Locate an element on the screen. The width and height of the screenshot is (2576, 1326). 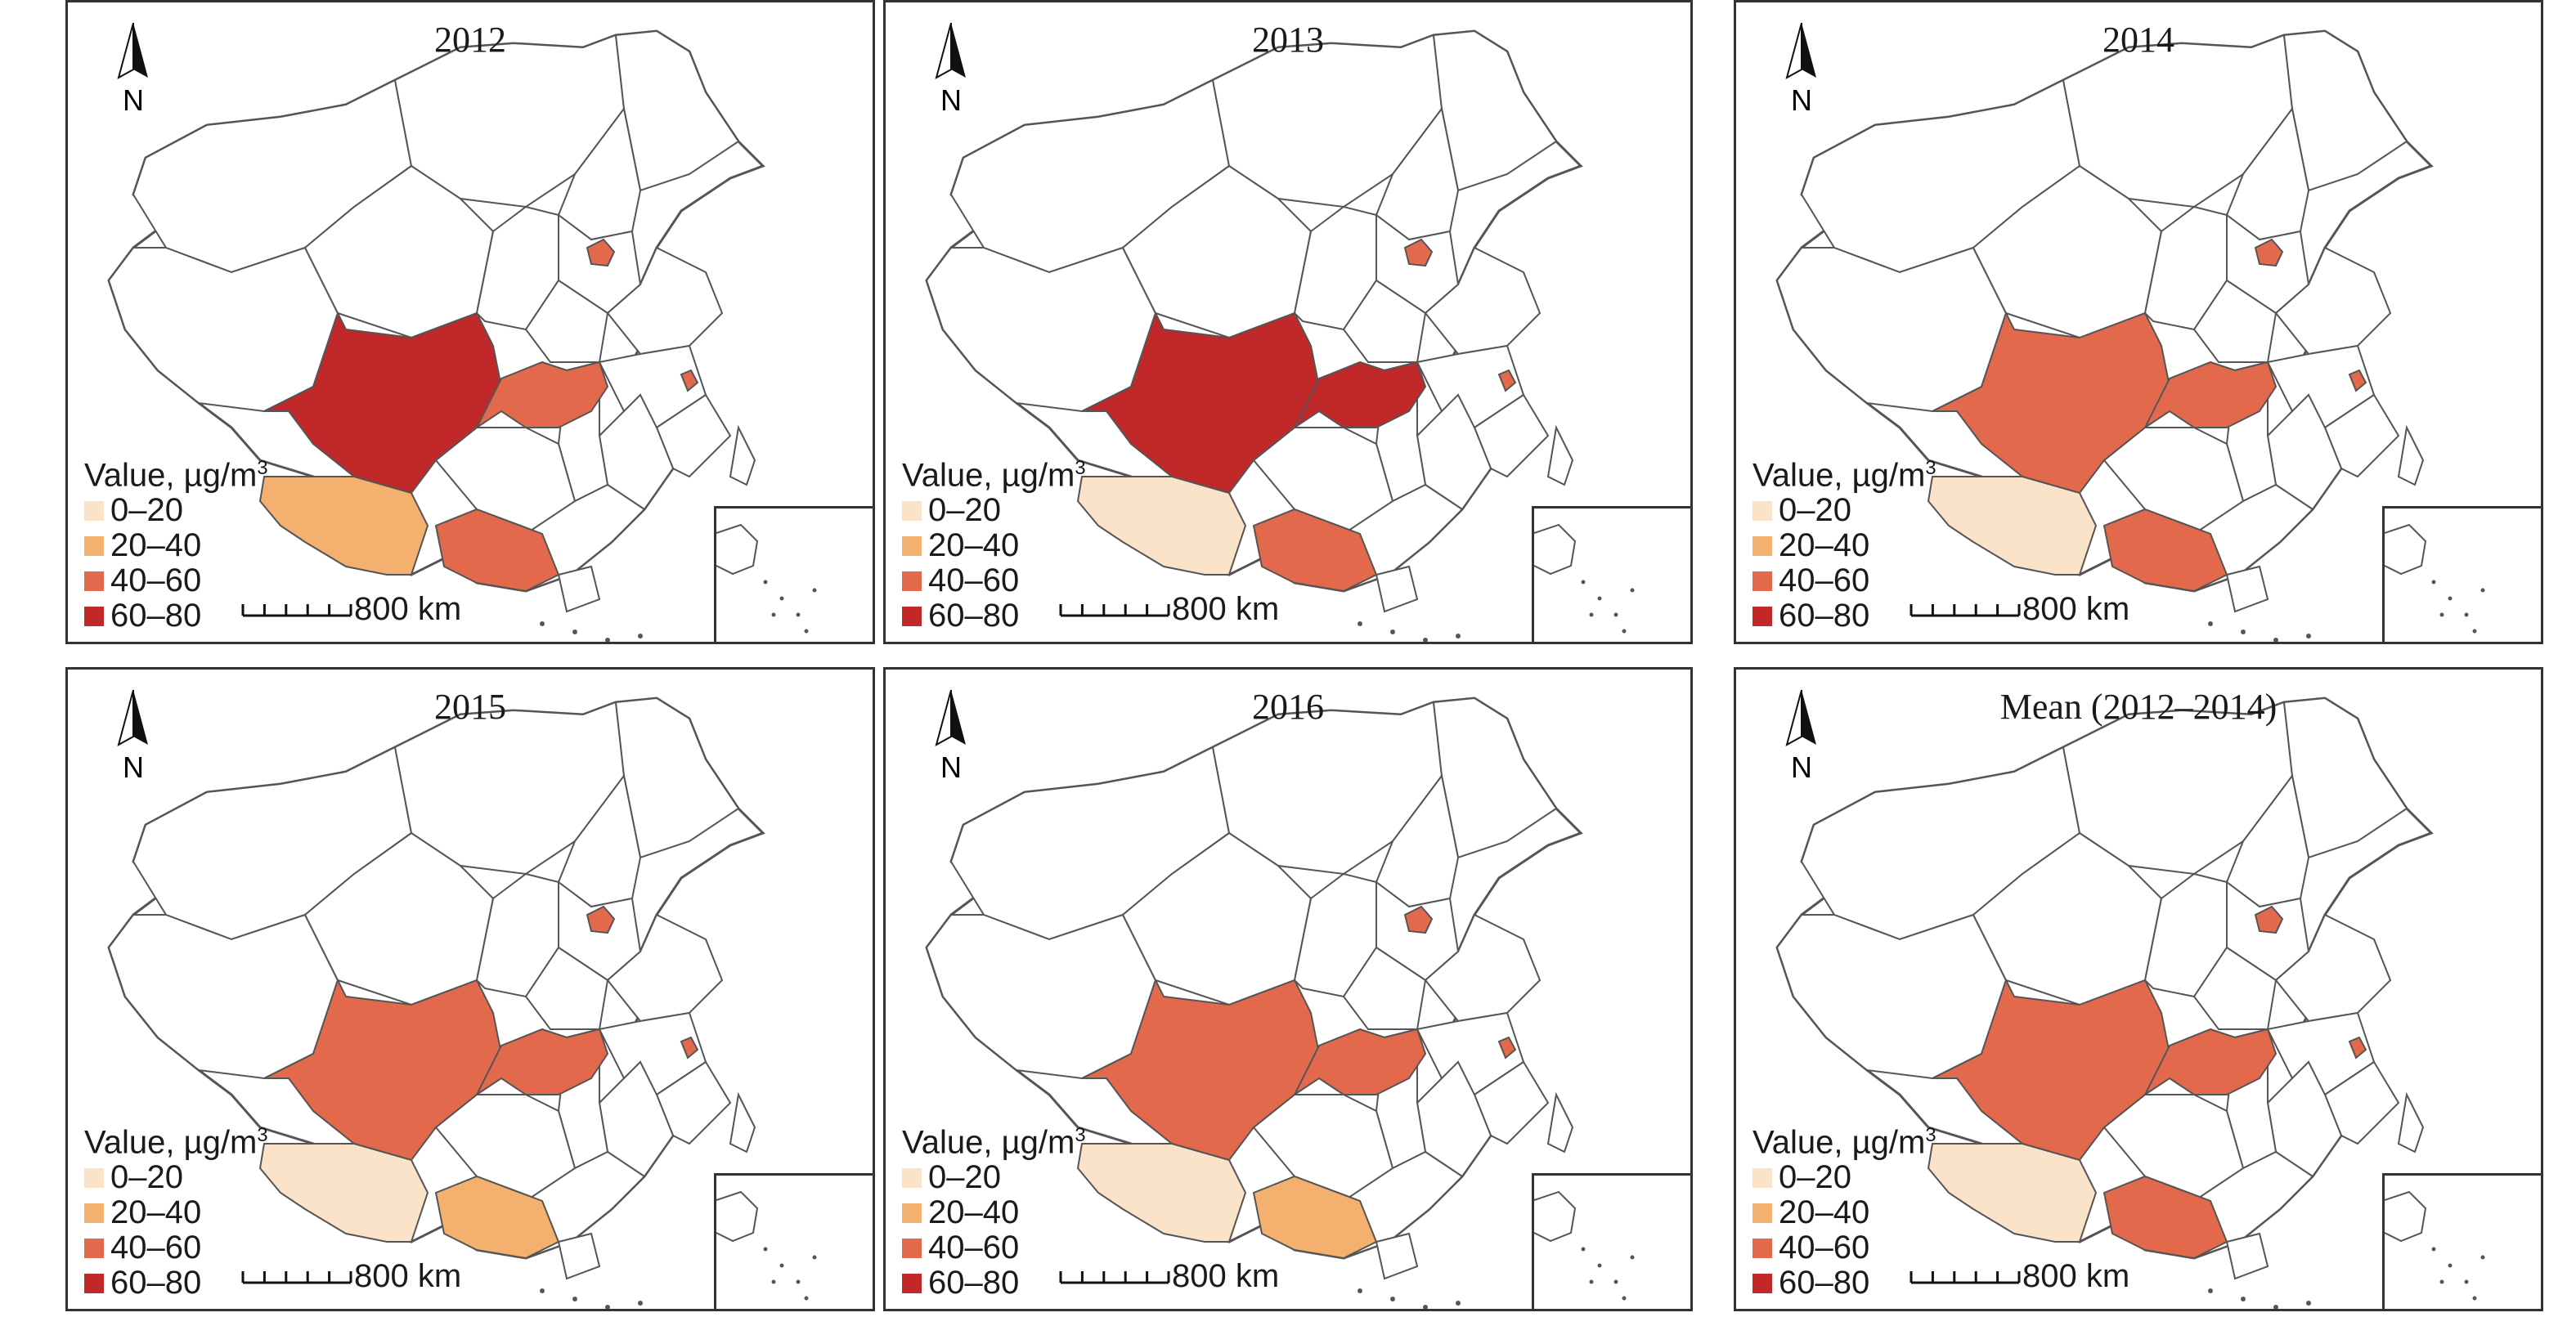
legend-item: 20–40 is located at coordinates (994, 1212).